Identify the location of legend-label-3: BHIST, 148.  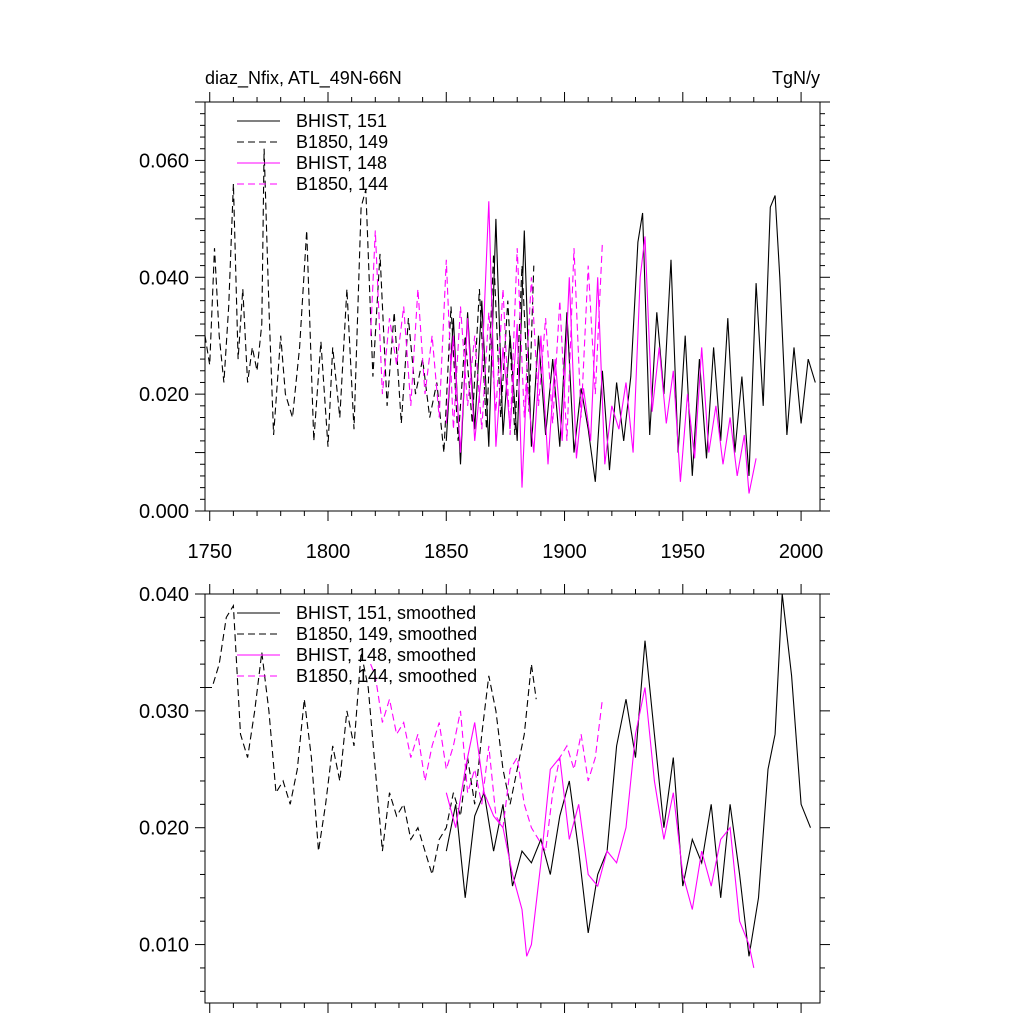
(341, 163).